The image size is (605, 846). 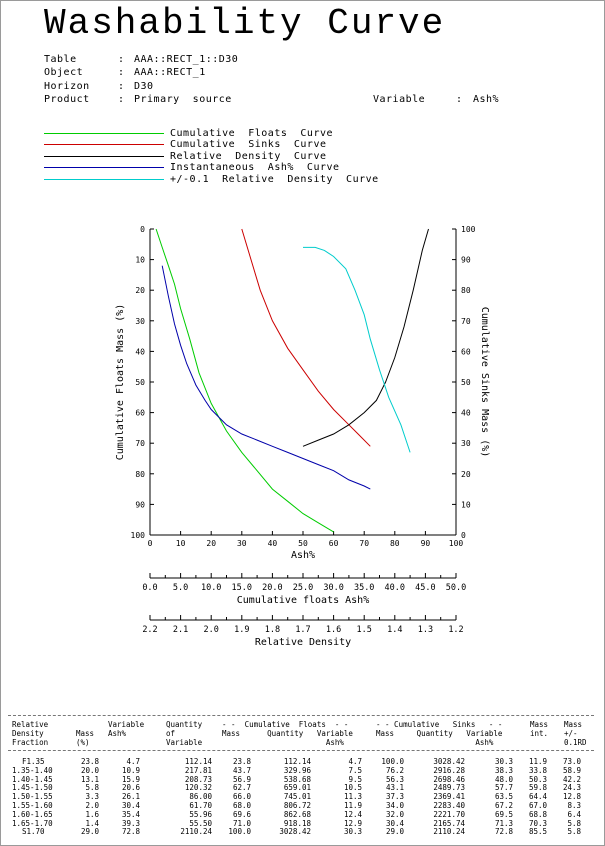 What do you see at coordinates (486, 99) in the screenshot?
I see `meta-variable-value: Ash%` at bounding box center [486, 99].